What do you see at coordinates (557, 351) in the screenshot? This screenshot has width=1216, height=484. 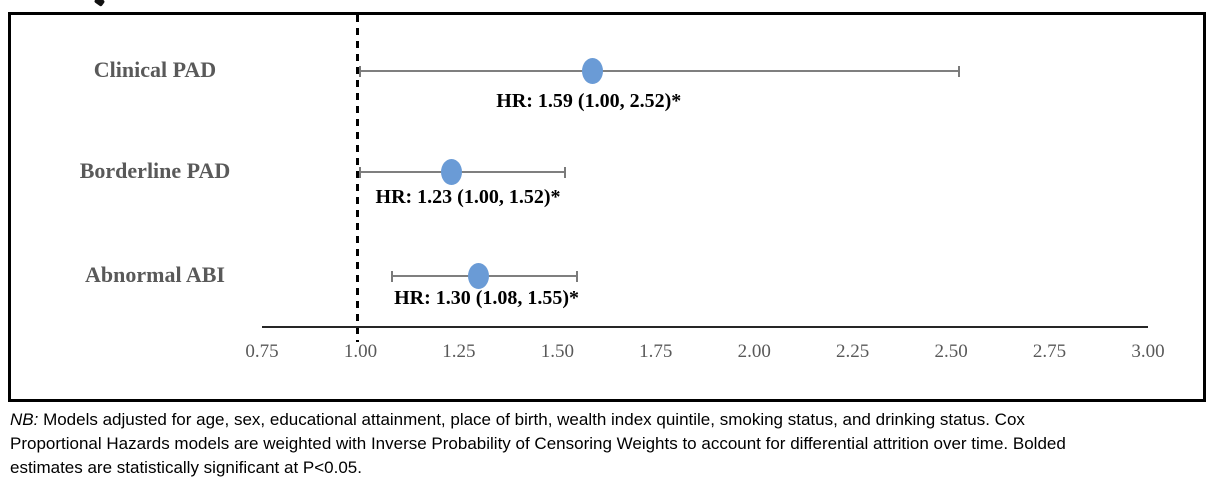 I see `x-tick-label: 1.50` at bounding box center [557, 351].